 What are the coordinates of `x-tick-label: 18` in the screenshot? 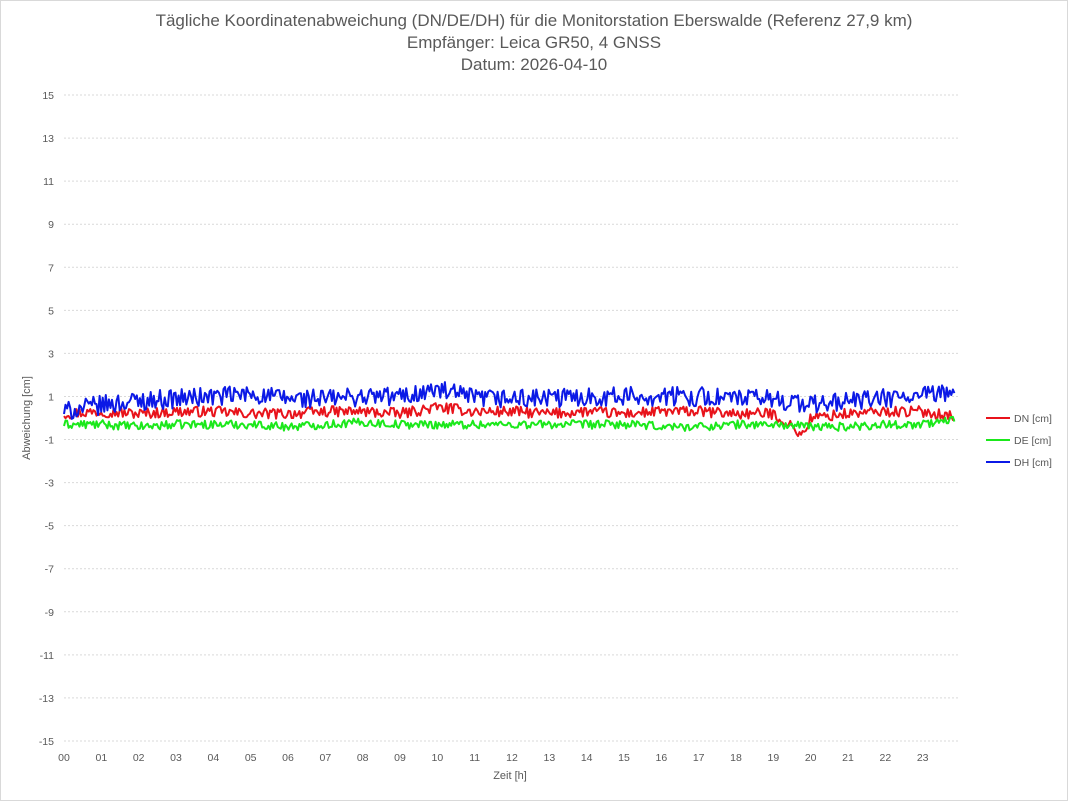 It's located at (736, 758).